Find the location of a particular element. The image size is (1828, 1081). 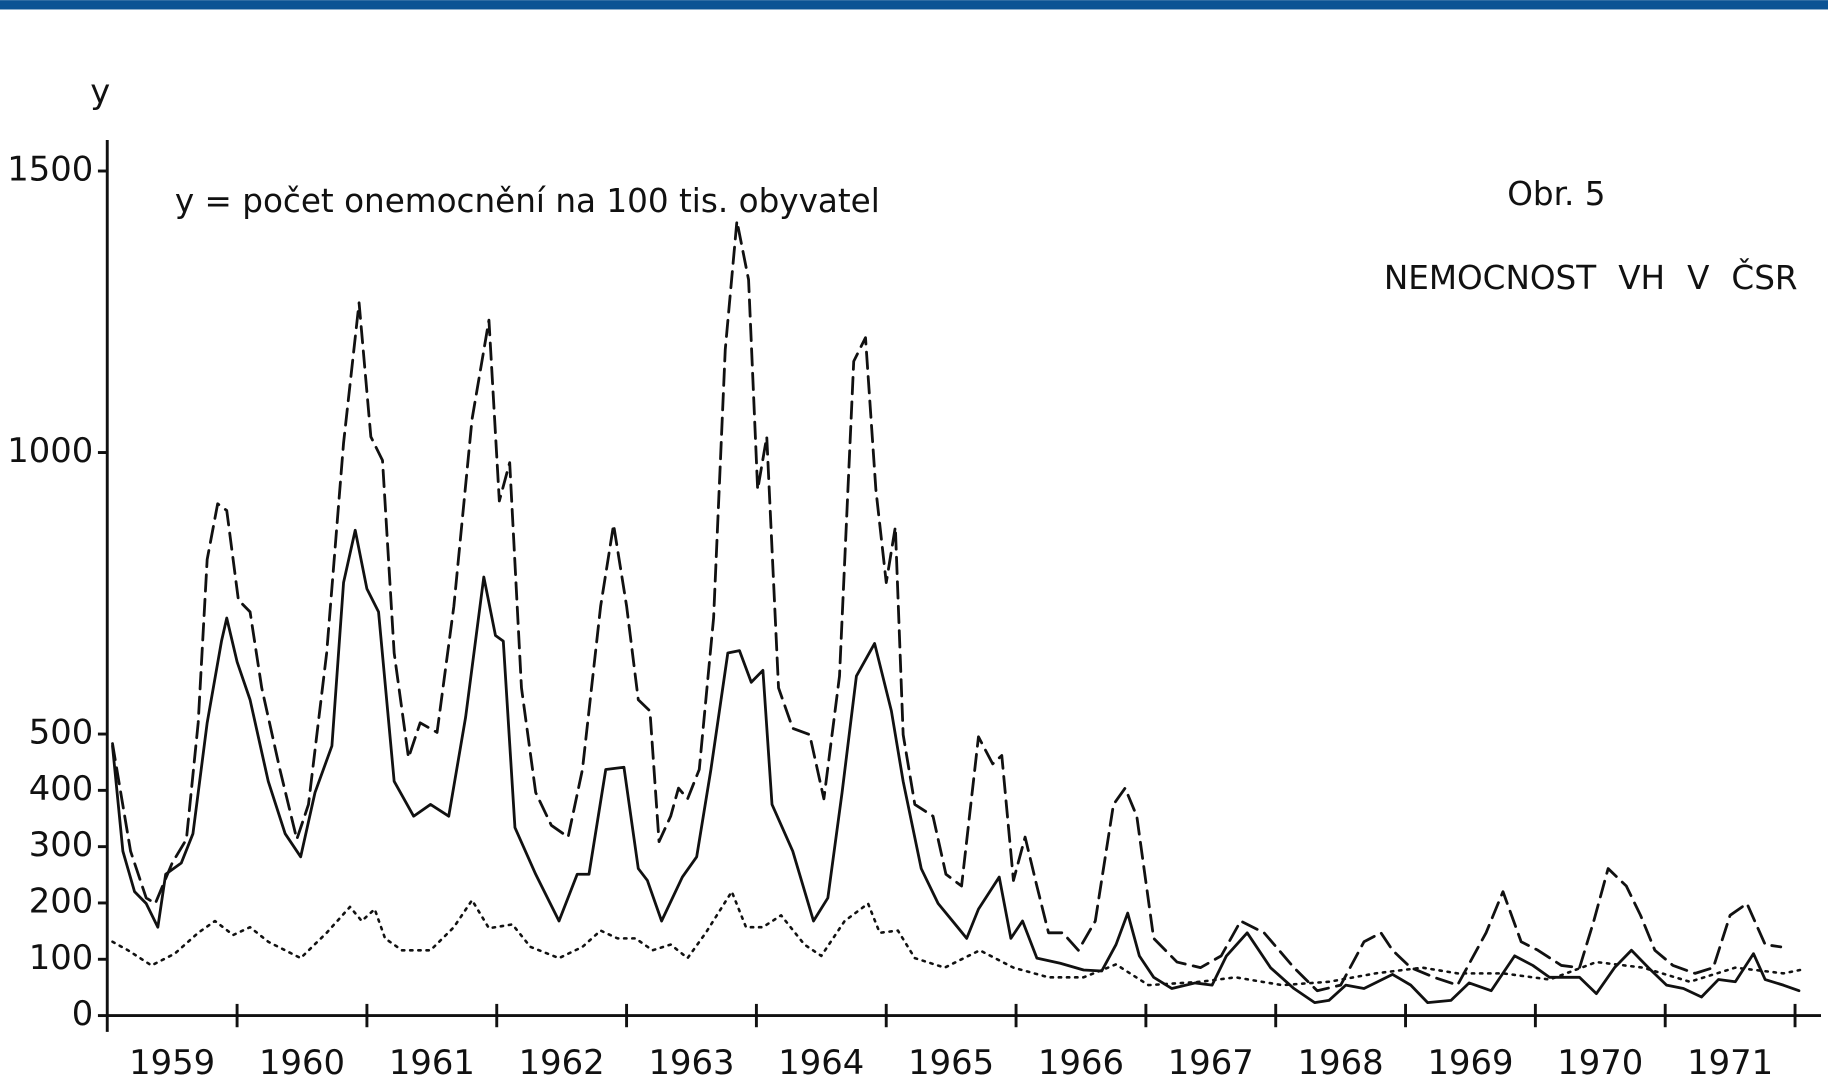

x-tick-label: 1970 is located at coordinates (1600, 1062).